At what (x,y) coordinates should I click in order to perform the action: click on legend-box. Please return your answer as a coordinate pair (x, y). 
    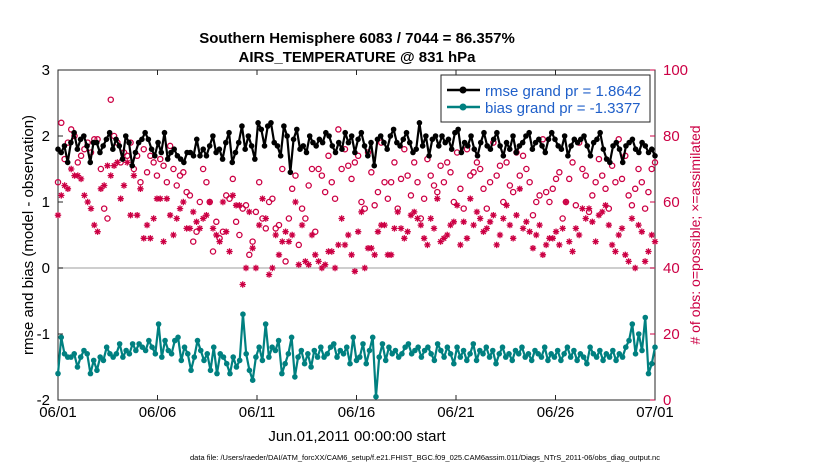
    Looking at the image, I should click on (545, 98).